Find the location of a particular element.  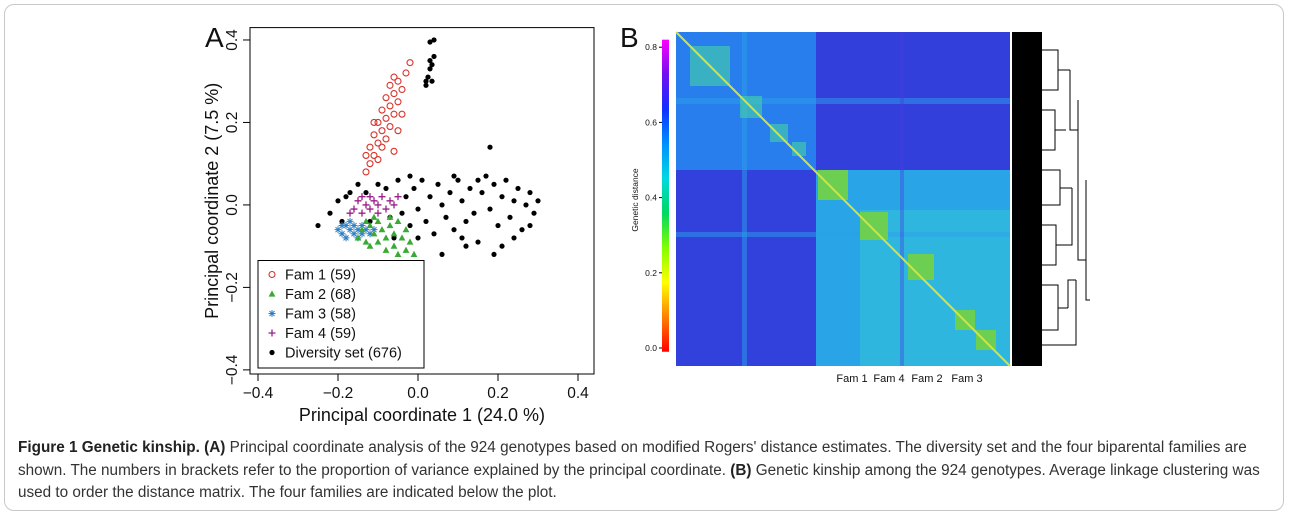

caption-tag: (A) is located at coordinates (215, 447).